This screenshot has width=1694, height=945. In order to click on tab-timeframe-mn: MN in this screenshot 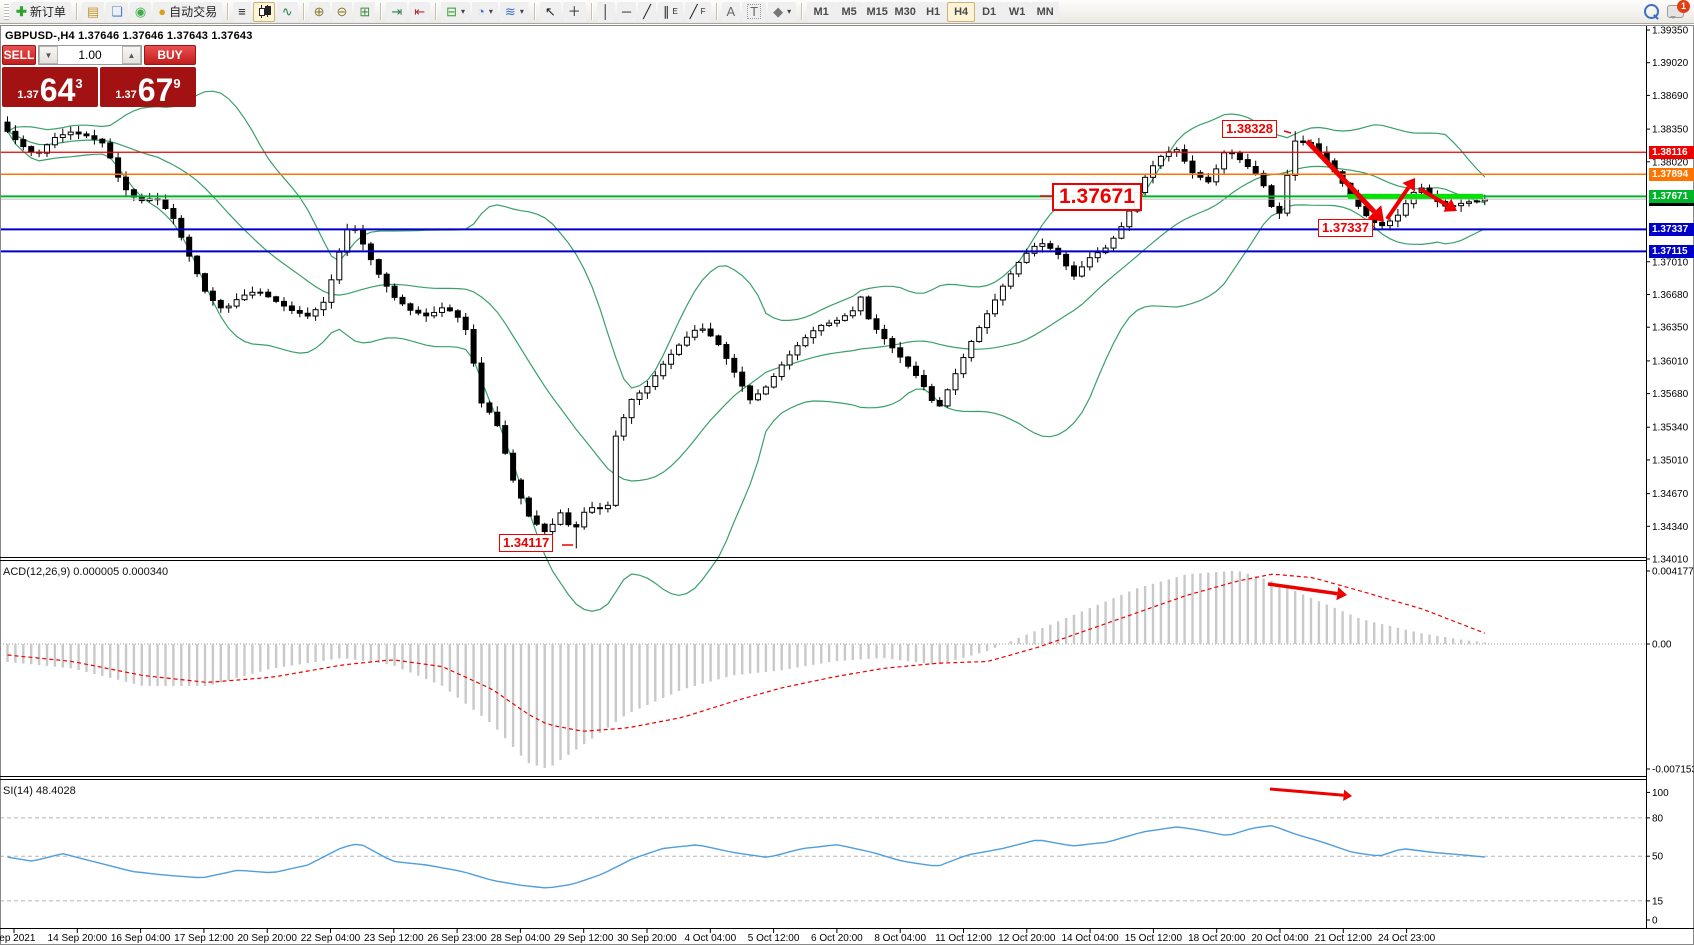, I will do `click(1045, 11)`.